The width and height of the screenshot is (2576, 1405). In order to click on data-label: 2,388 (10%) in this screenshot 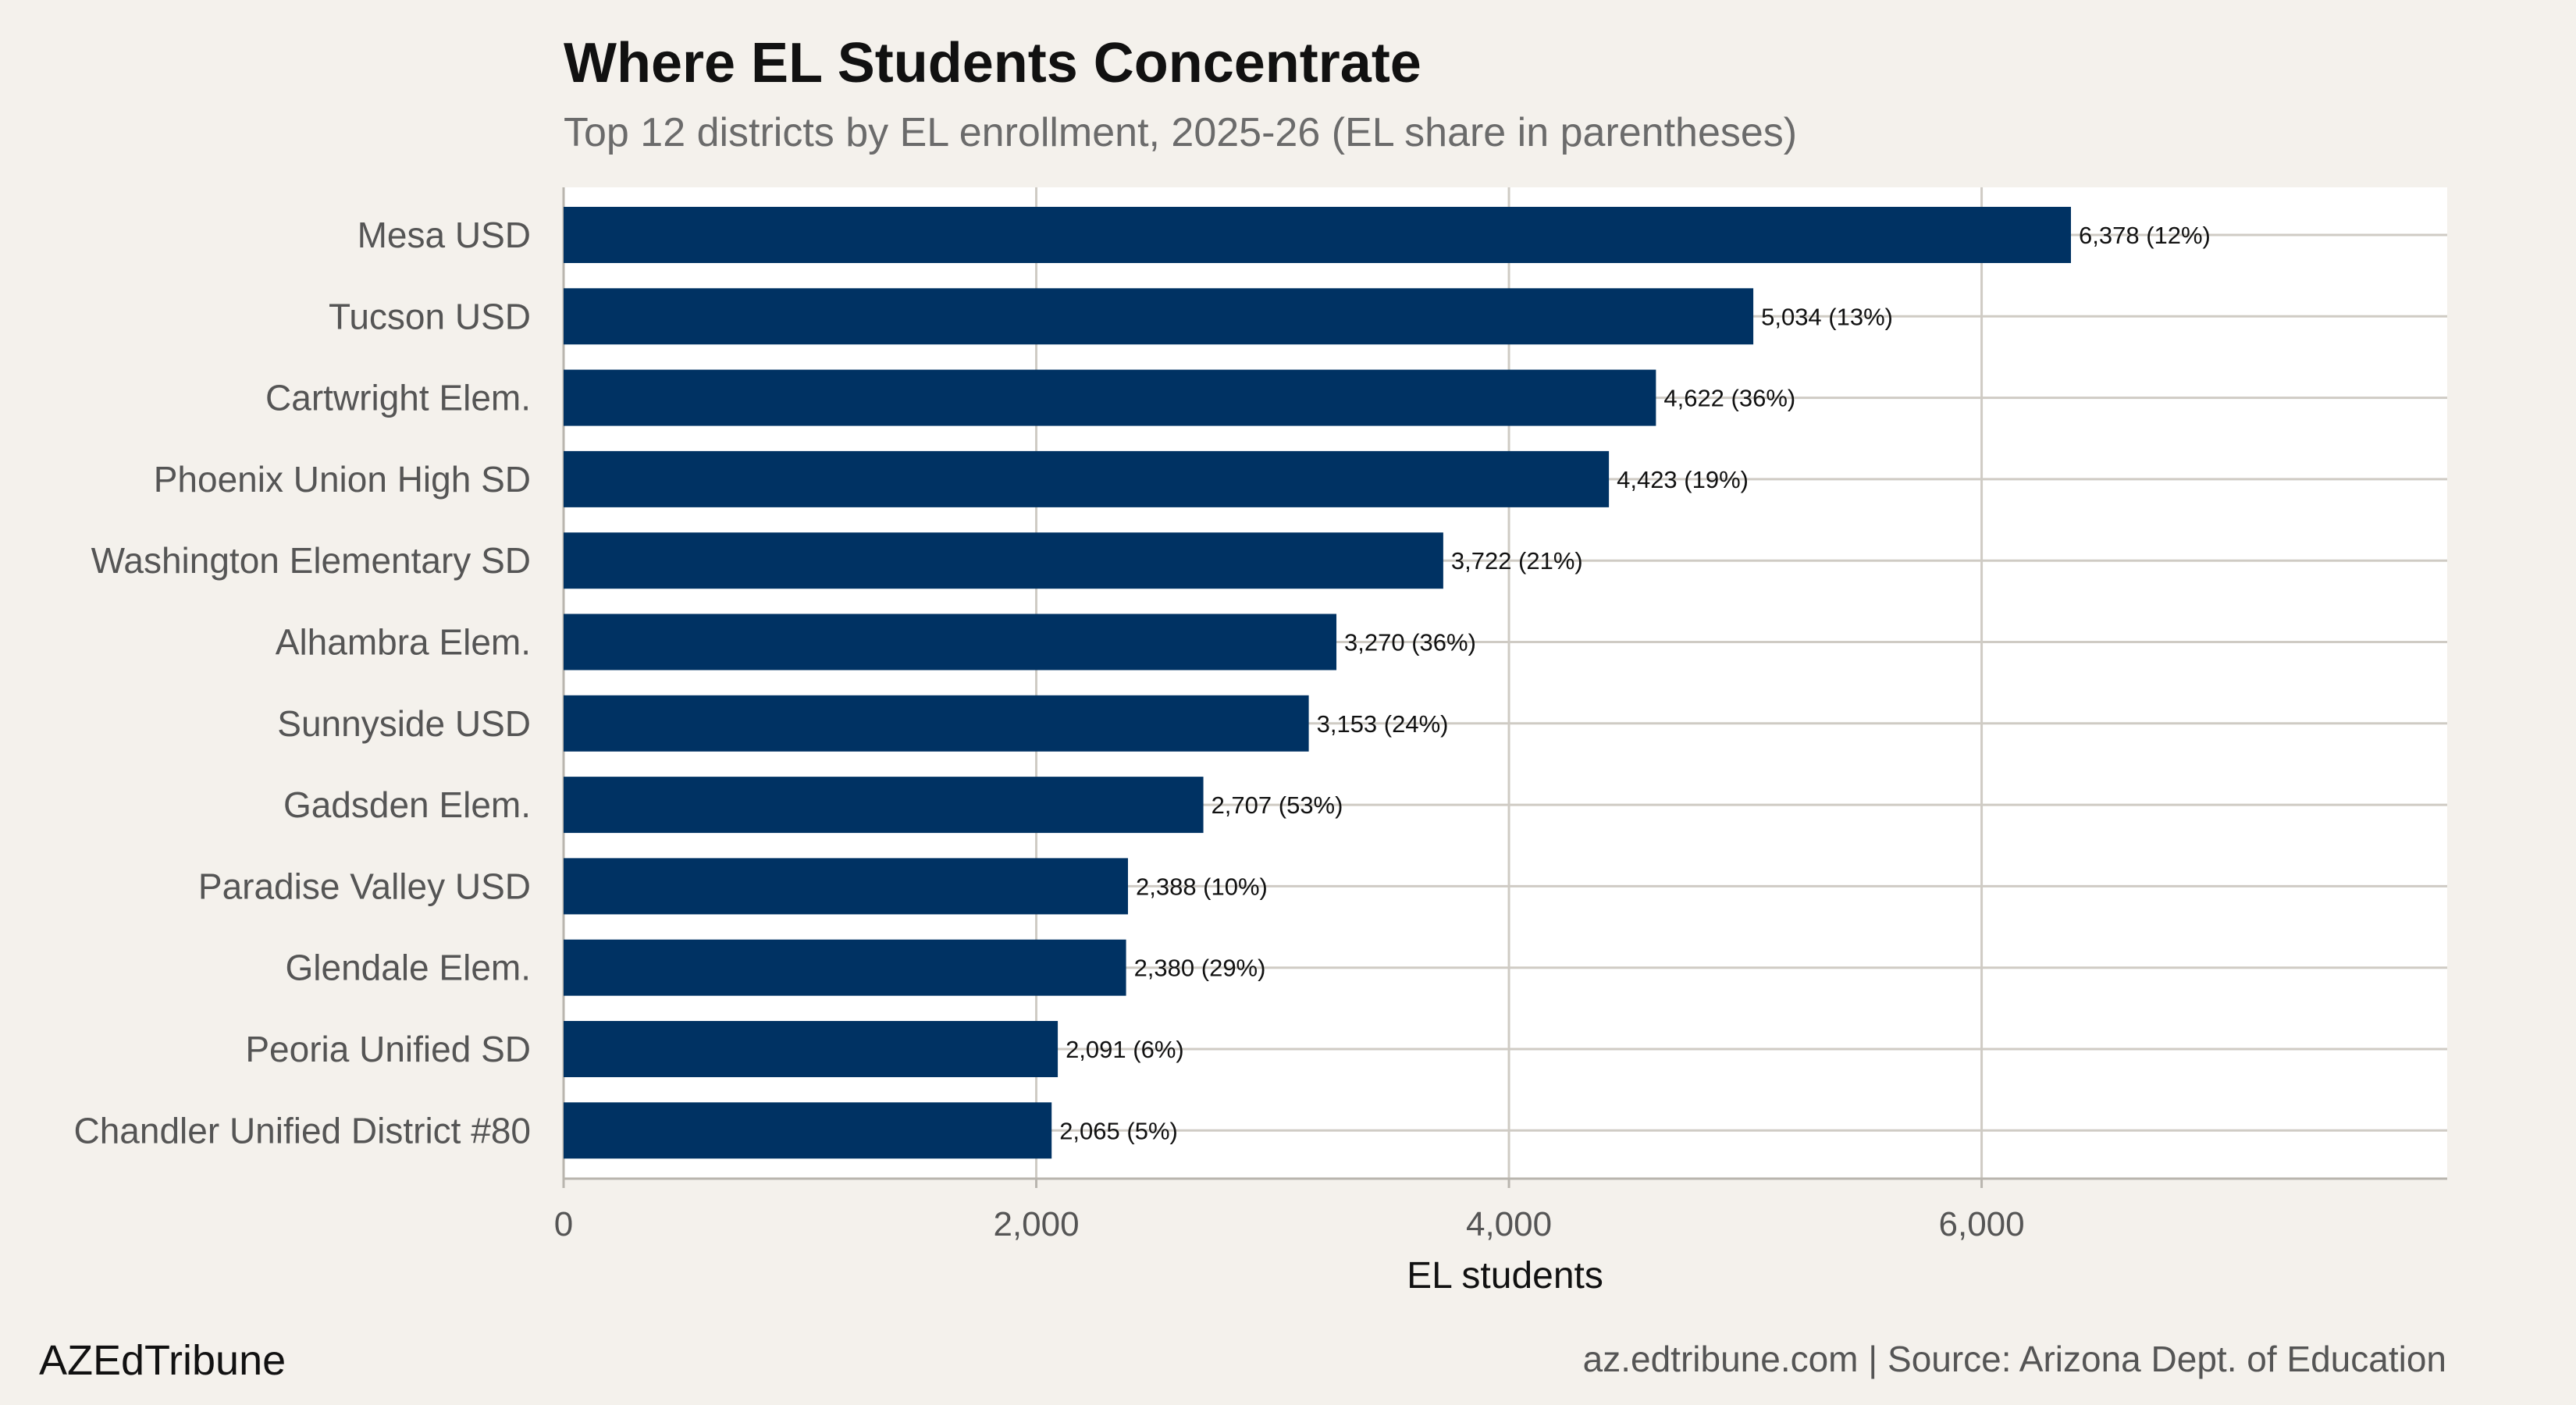, I will do `click(1202, 887)`.